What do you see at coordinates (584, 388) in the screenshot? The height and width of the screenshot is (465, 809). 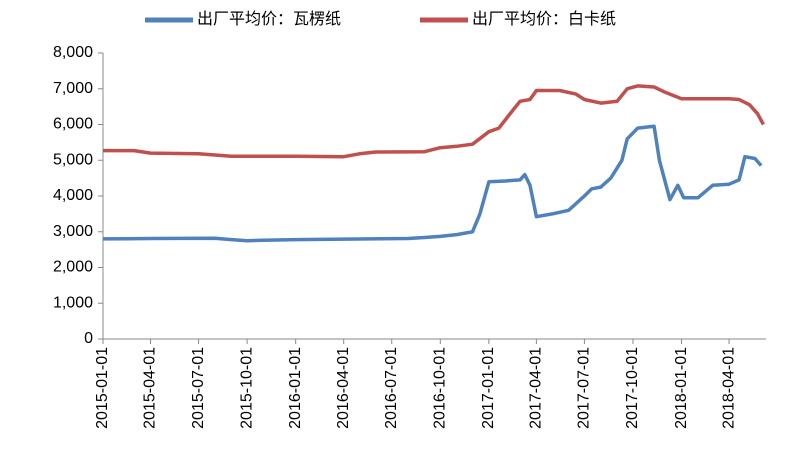 I see `x-tick-label: 2017-07-01` at bounding box center [584, 388].